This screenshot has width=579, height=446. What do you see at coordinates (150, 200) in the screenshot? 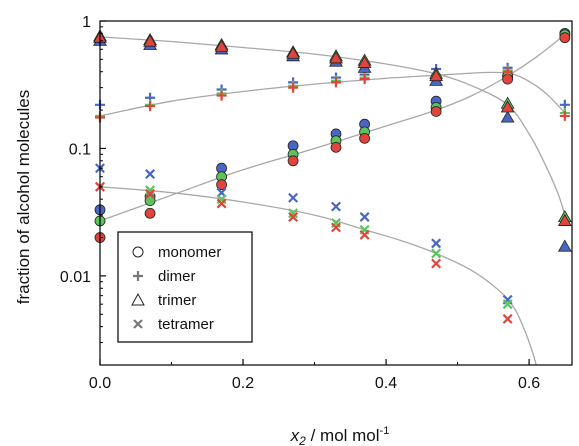
I see `monomer-green-point` at bounding box center [150, 200].